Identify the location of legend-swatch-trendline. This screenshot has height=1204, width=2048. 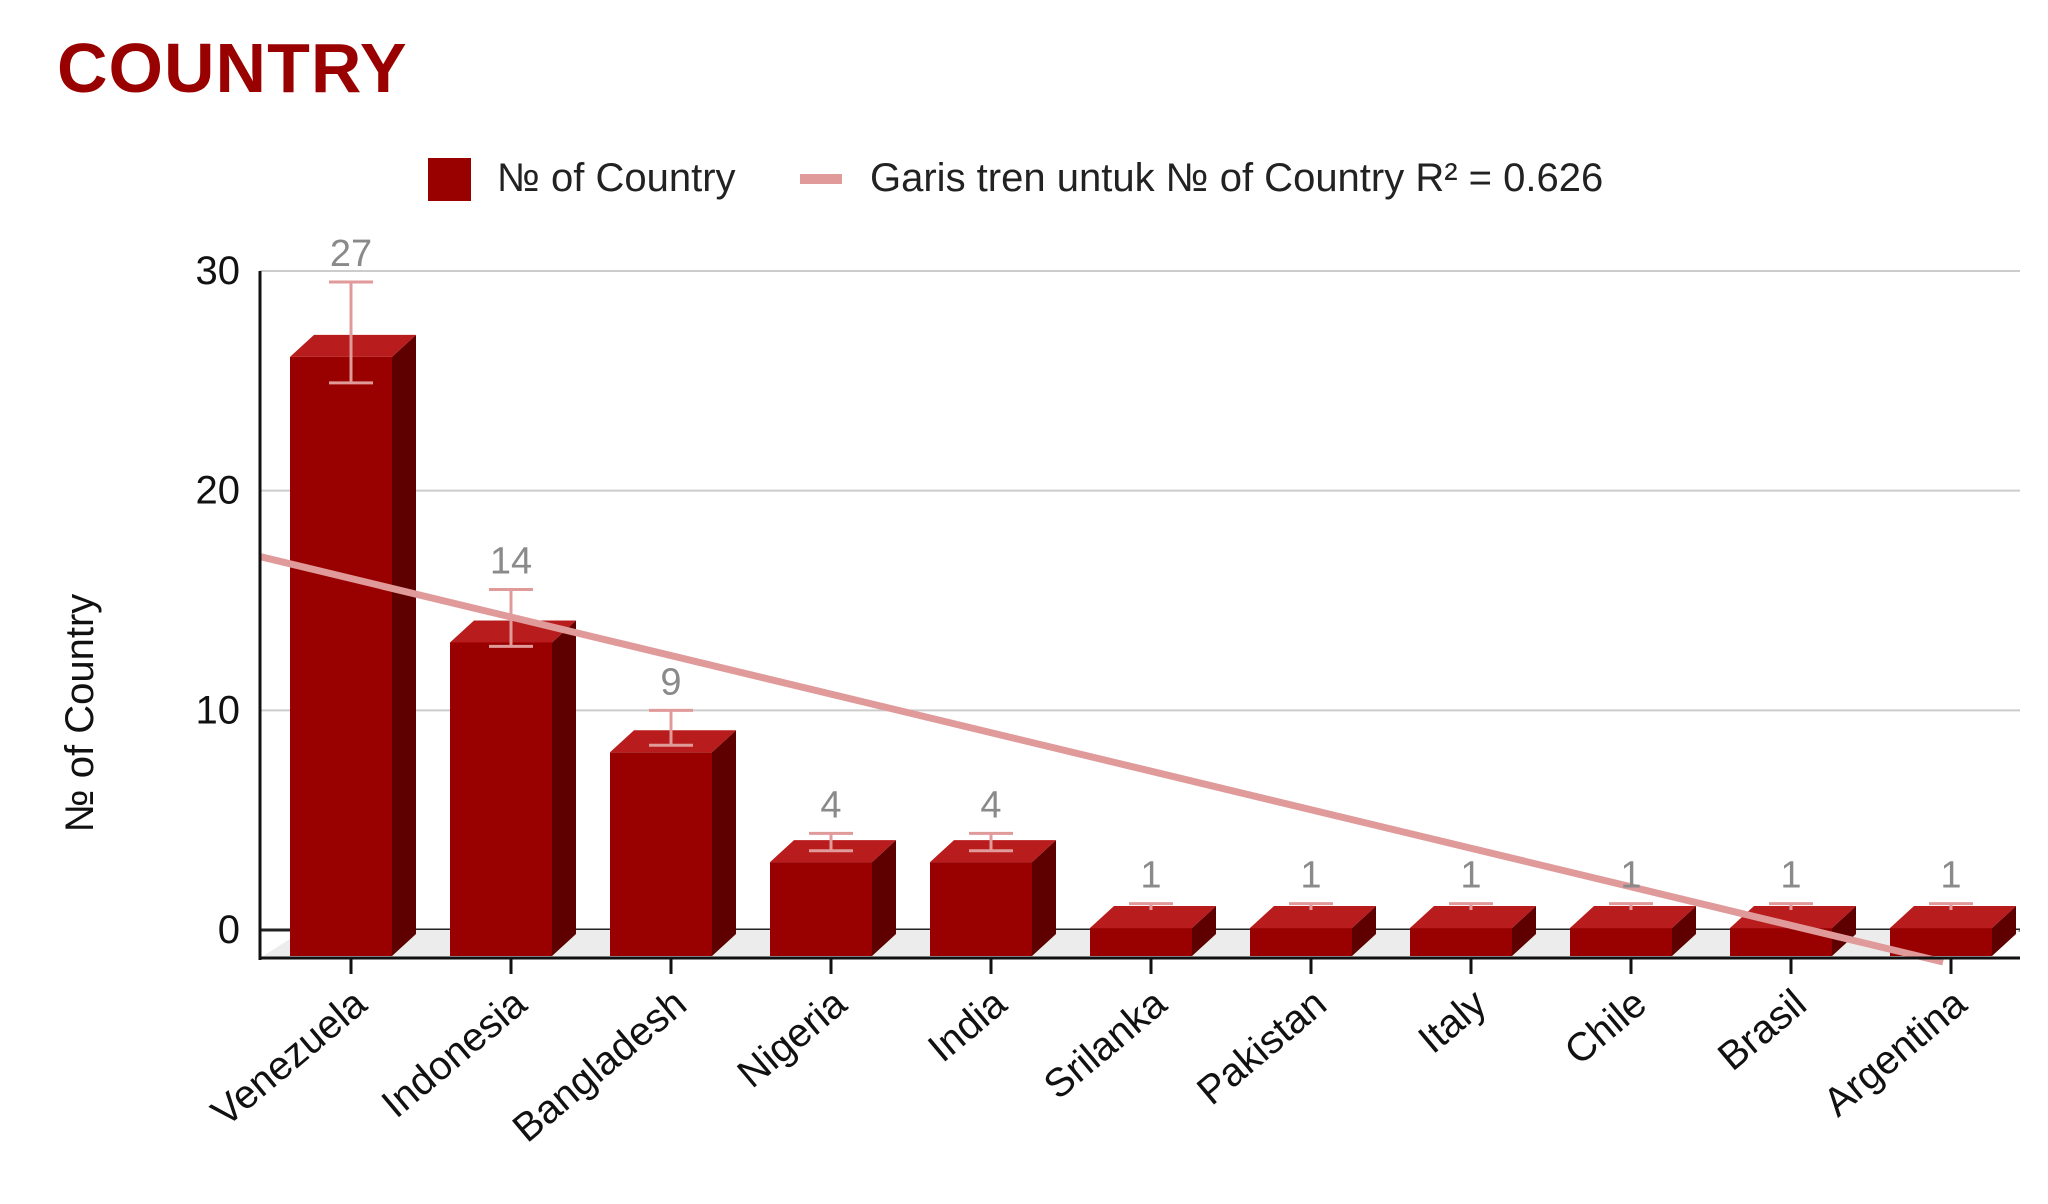
(821, 179).